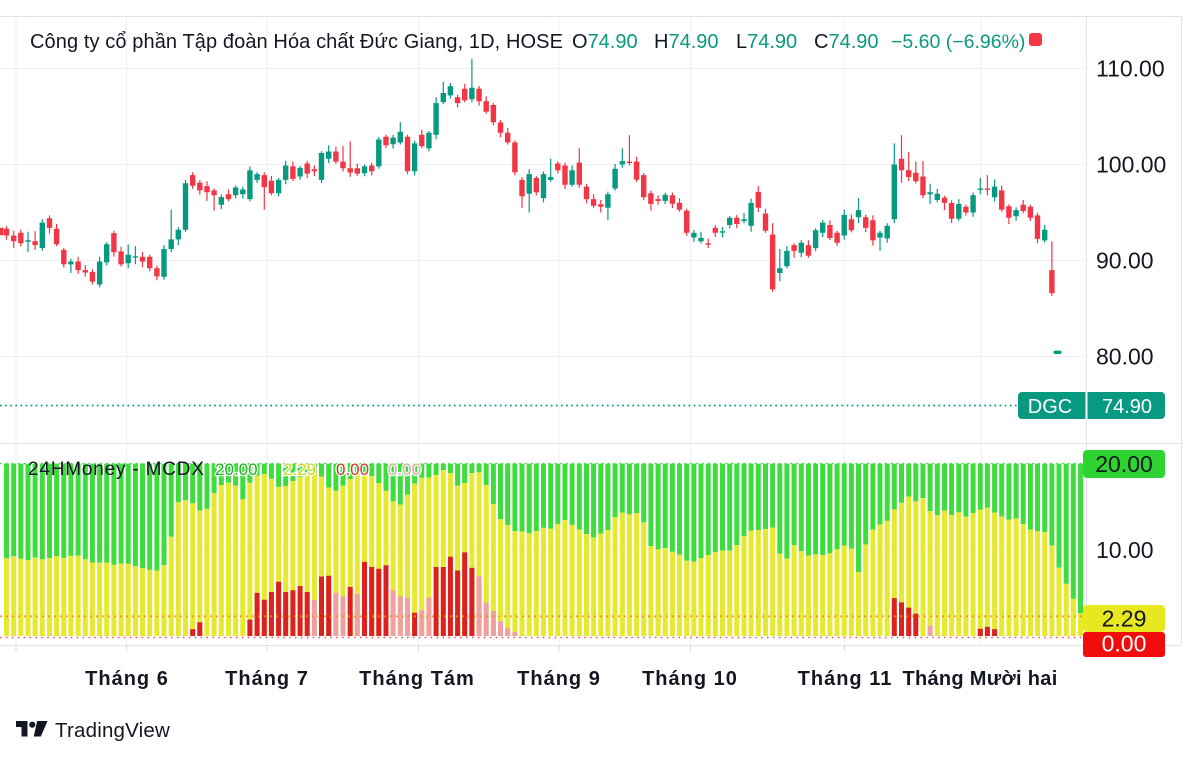  Describe the element at coordinates (979, 679) in the screenshot. I see `svg-text: Tháng Mười hai` at that location.